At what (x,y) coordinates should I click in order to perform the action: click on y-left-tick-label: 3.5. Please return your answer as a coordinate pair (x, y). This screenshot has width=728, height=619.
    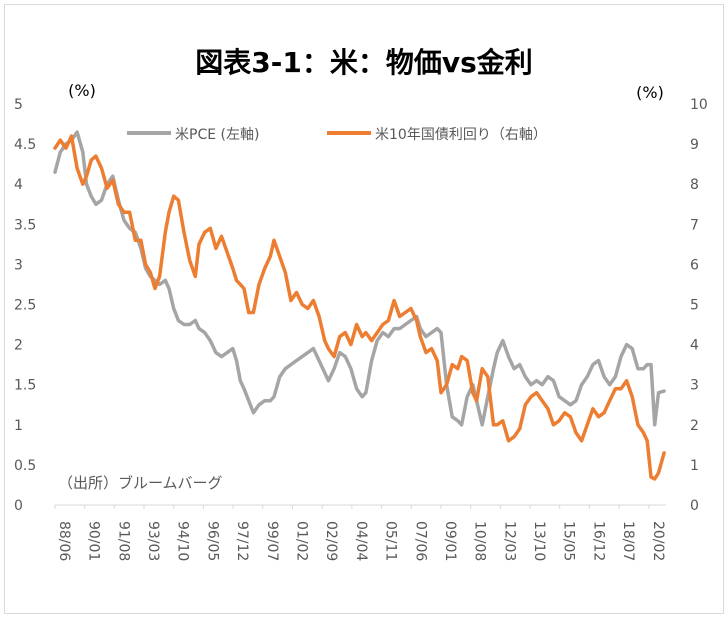
    Looking at the image, I should click on (25, 225).